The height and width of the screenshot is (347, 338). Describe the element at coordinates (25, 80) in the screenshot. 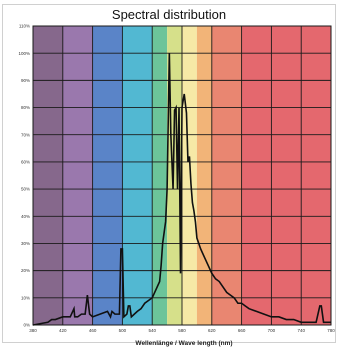

I see `y-tick-label: 90%` at that location.